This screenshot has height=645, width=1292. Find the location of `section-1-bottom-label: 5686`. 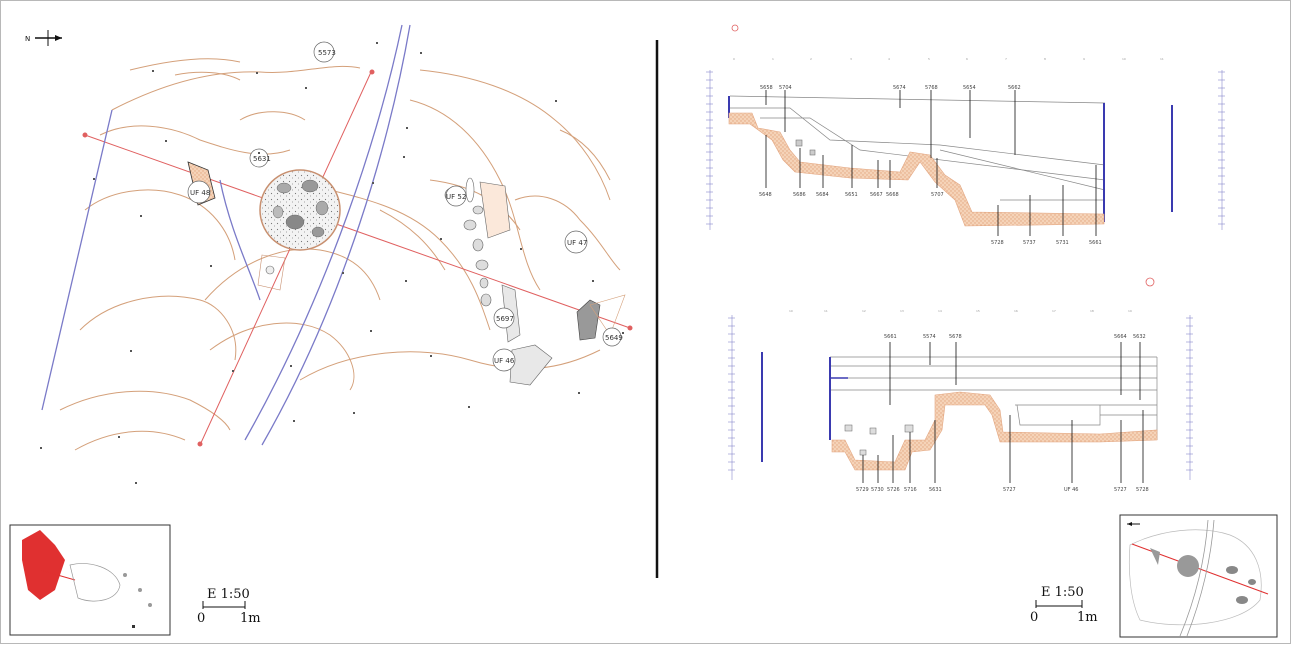

section-1-bottom-label: 5686 is located at coordinates (799, 195).